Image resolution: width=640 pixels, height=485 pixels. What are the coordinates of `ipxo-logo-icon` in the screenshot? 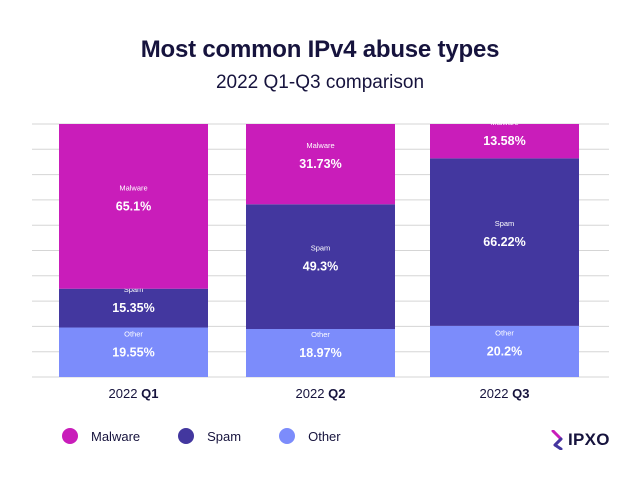 It's located at (557, 440).